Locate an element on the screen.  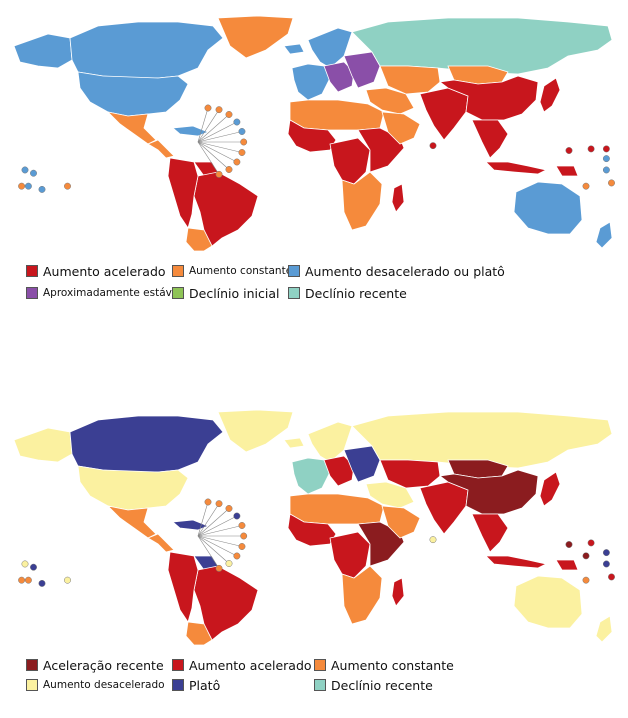
legend-item-aumento-desacelerado-ou-plato: Aumento desacelerado ou platô is located at coordinates (396, 271).